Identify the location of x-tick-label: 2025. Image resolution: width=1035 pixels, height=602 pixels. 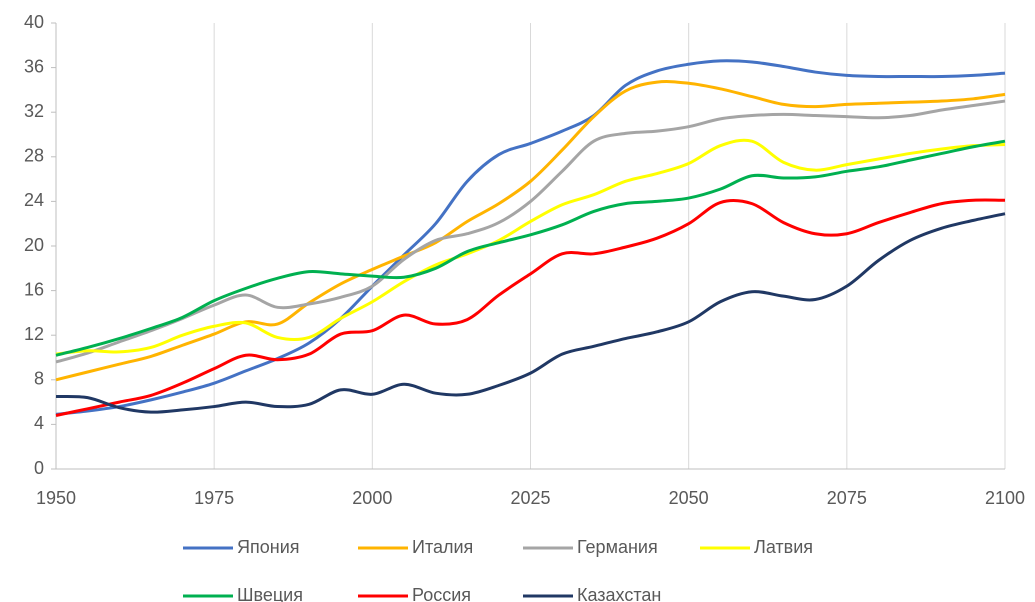
(530, 498).